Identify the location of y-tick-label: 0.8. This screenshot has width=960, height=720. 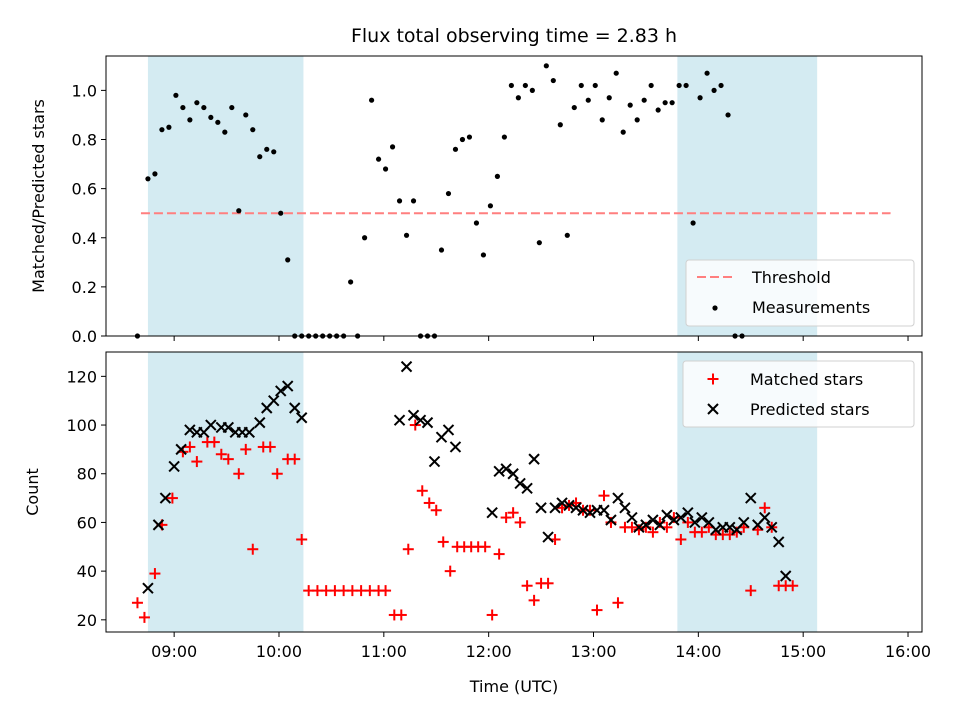
(84, 140).